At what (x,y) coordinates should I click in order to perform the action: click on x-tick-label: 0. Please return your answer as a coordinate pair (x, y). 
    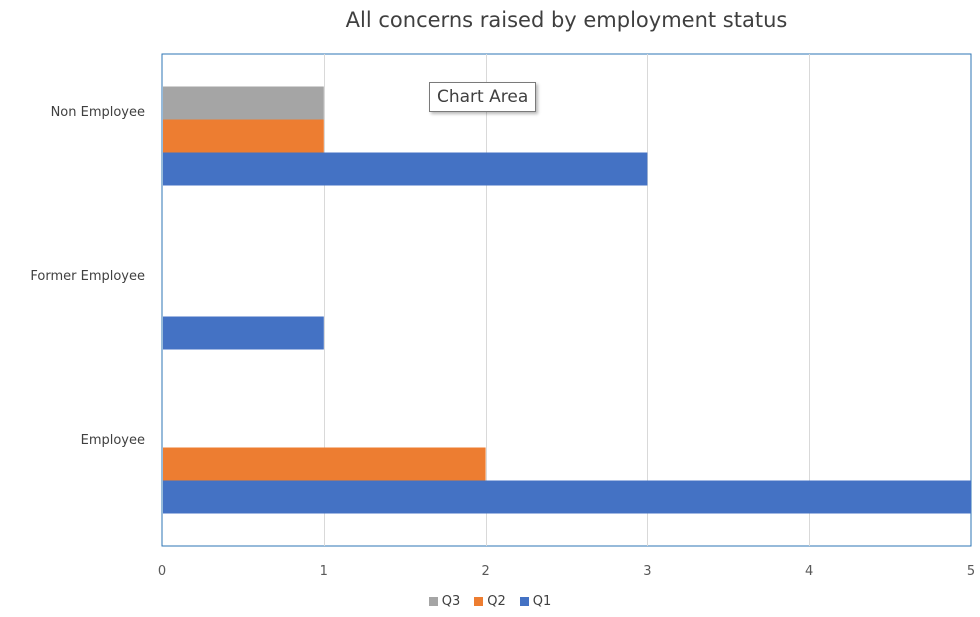
    Looking at the image, I should click on (162, 571).